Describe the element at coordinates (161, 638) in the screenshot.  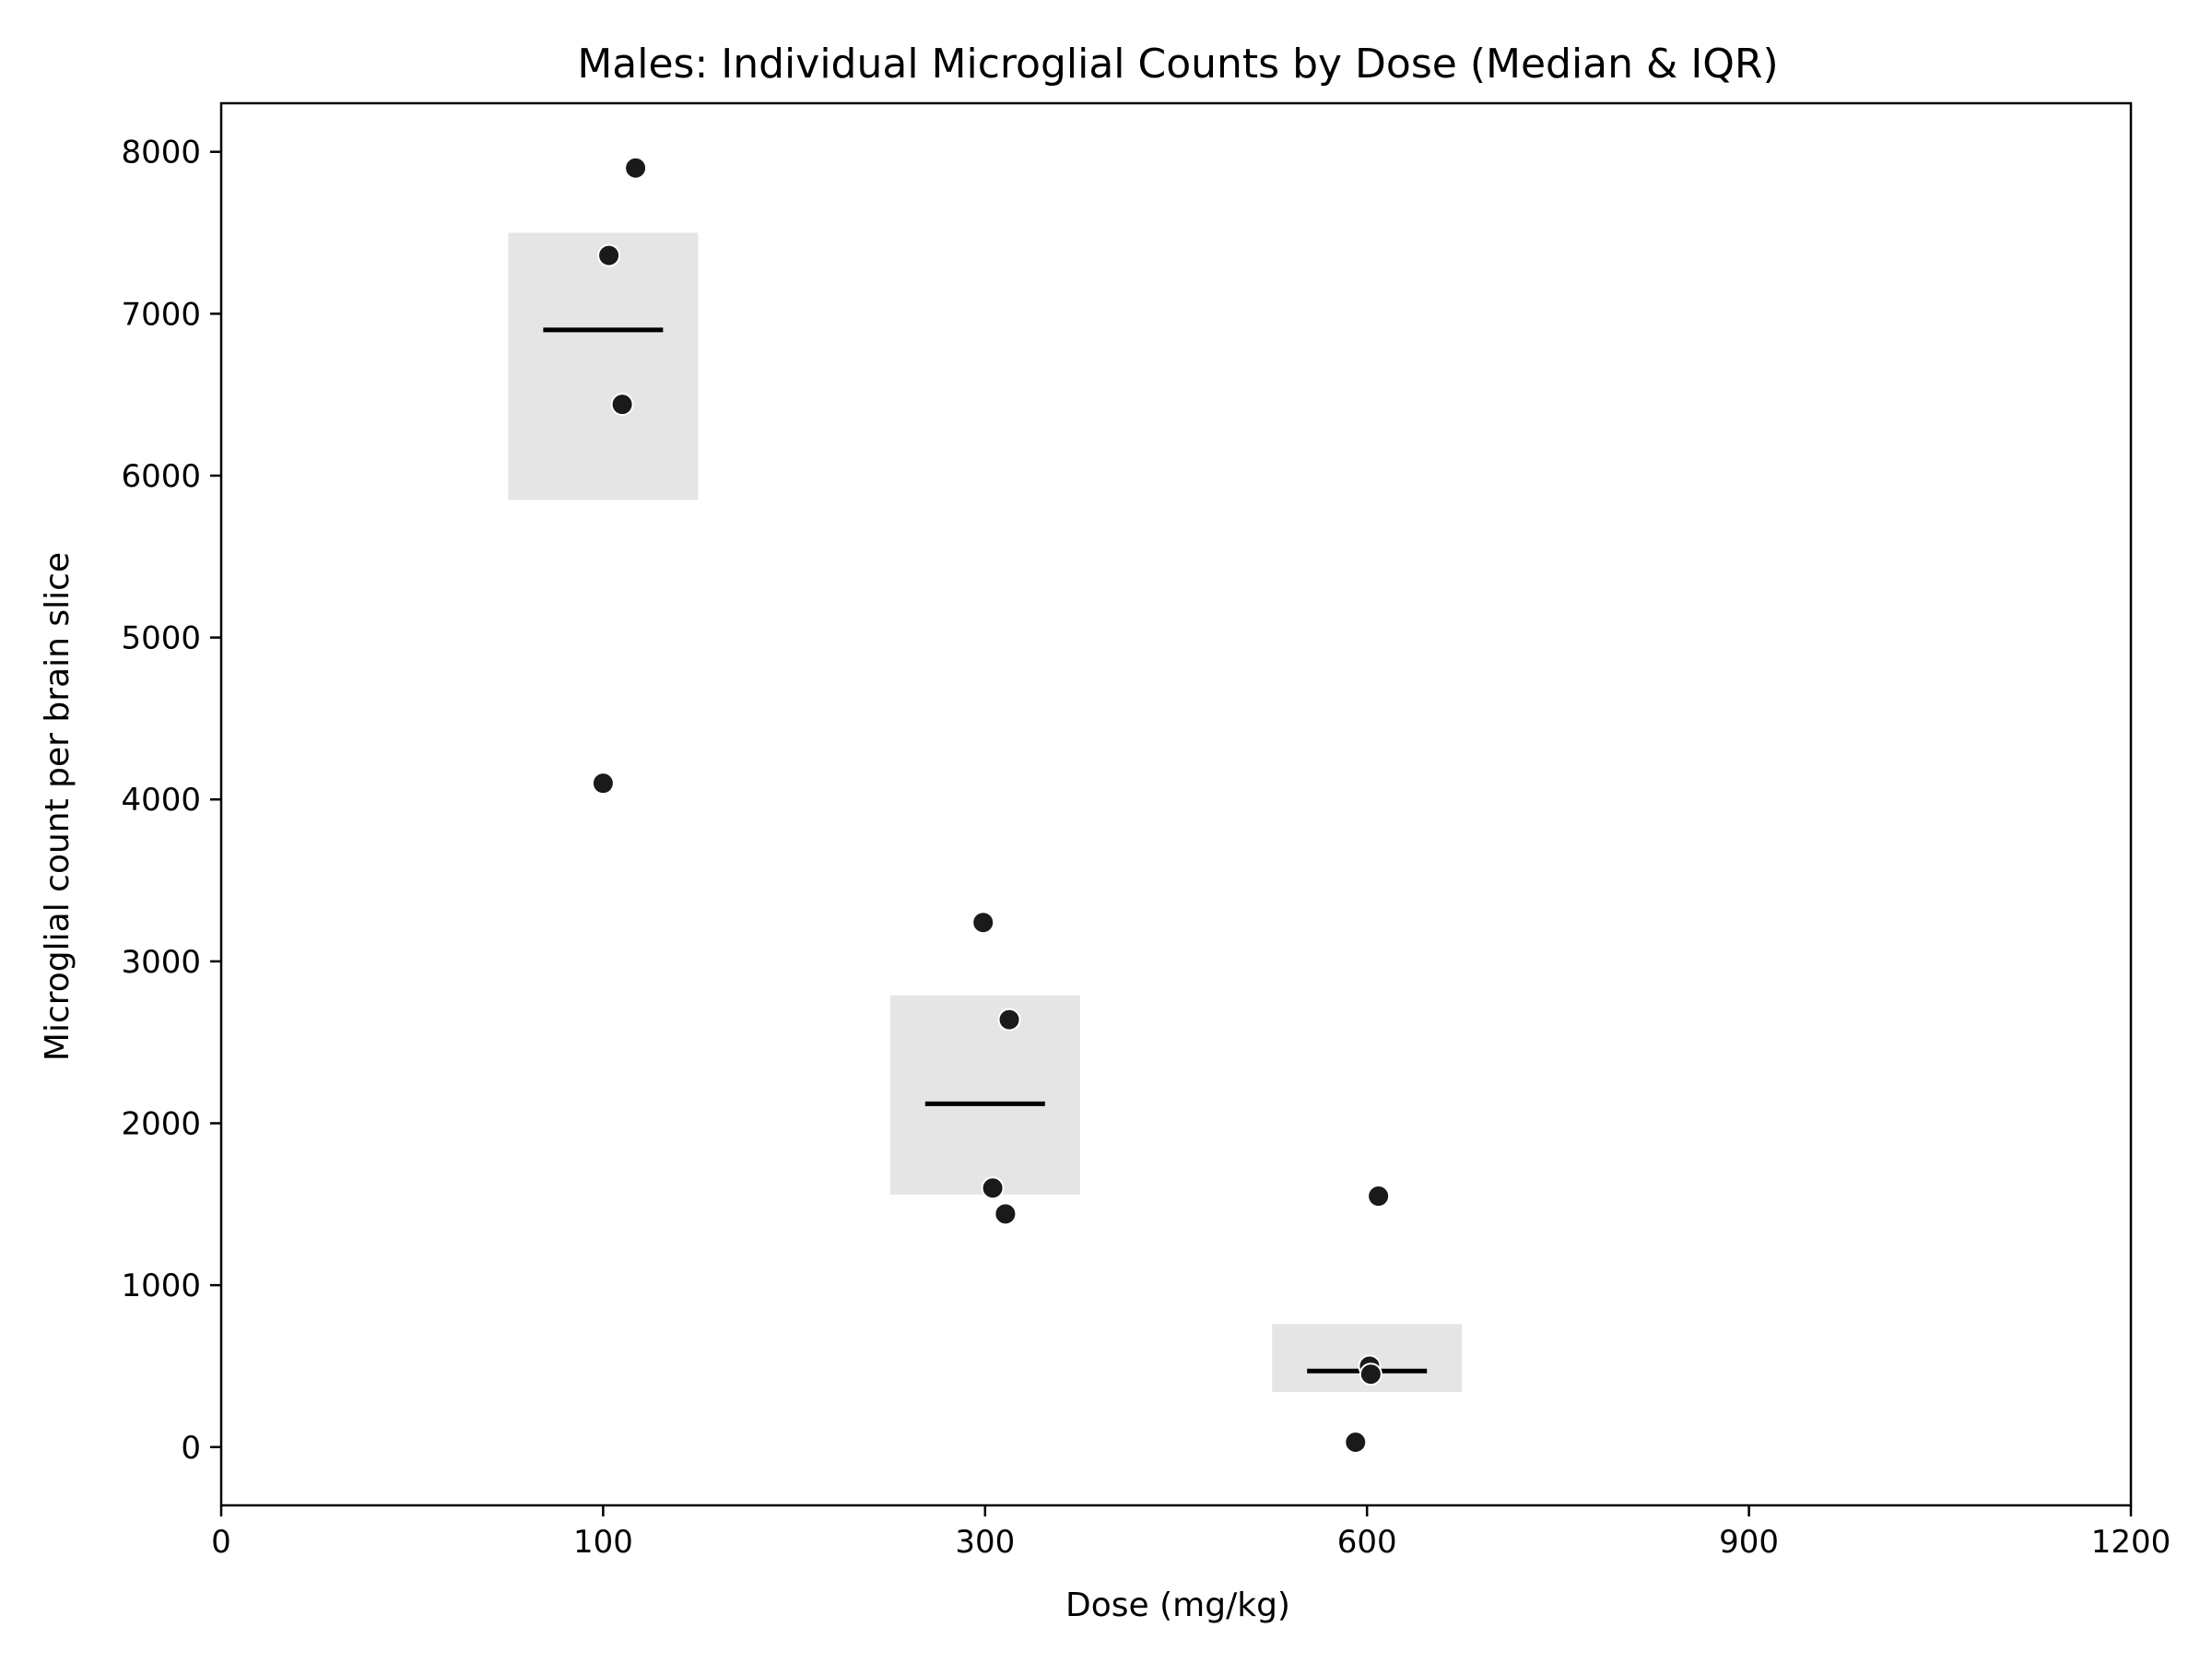
I see `y-tick-label-5000: 5000` at that location.